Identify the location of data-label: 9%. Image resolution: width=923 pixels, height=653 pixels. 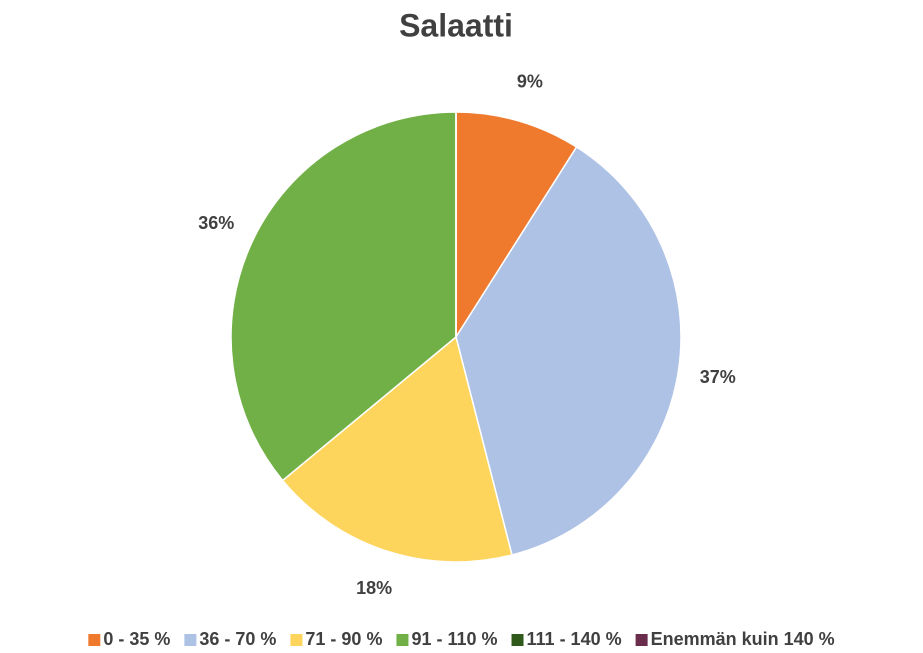
(530, 81).